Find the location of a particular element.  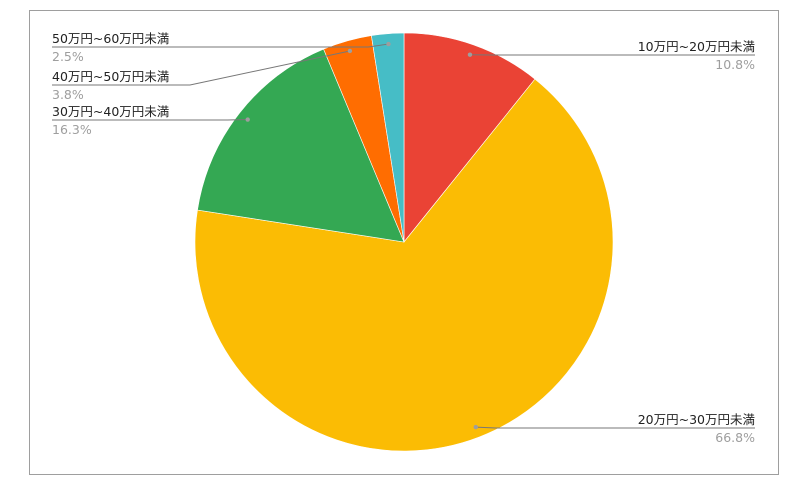

slice-label-3: 40万円~50万円未満 is located at coordinates (110, 76).